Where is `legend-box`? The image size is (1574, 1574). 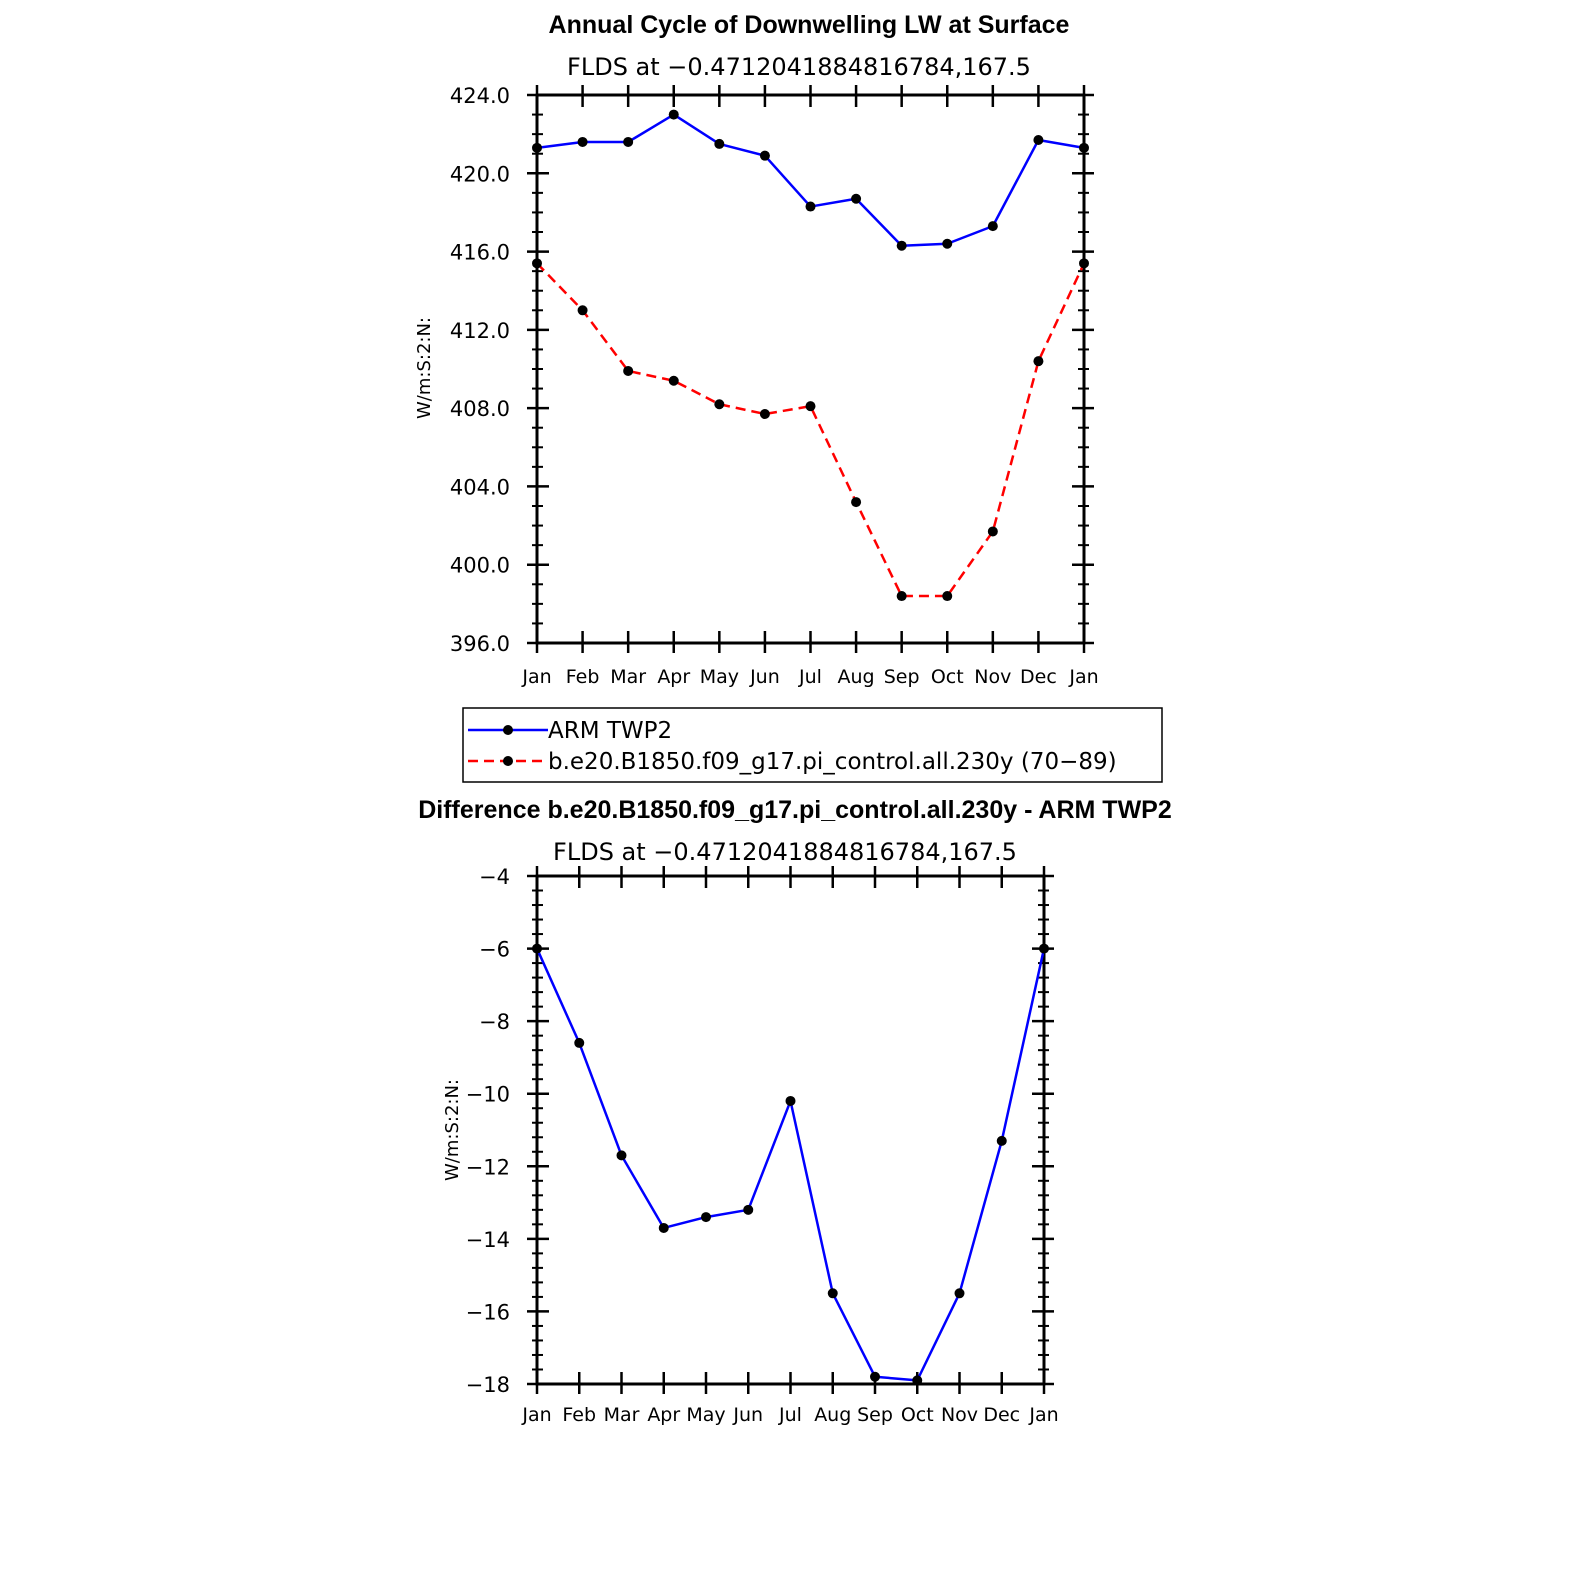
legend-box is located at coordinates (812, 745).